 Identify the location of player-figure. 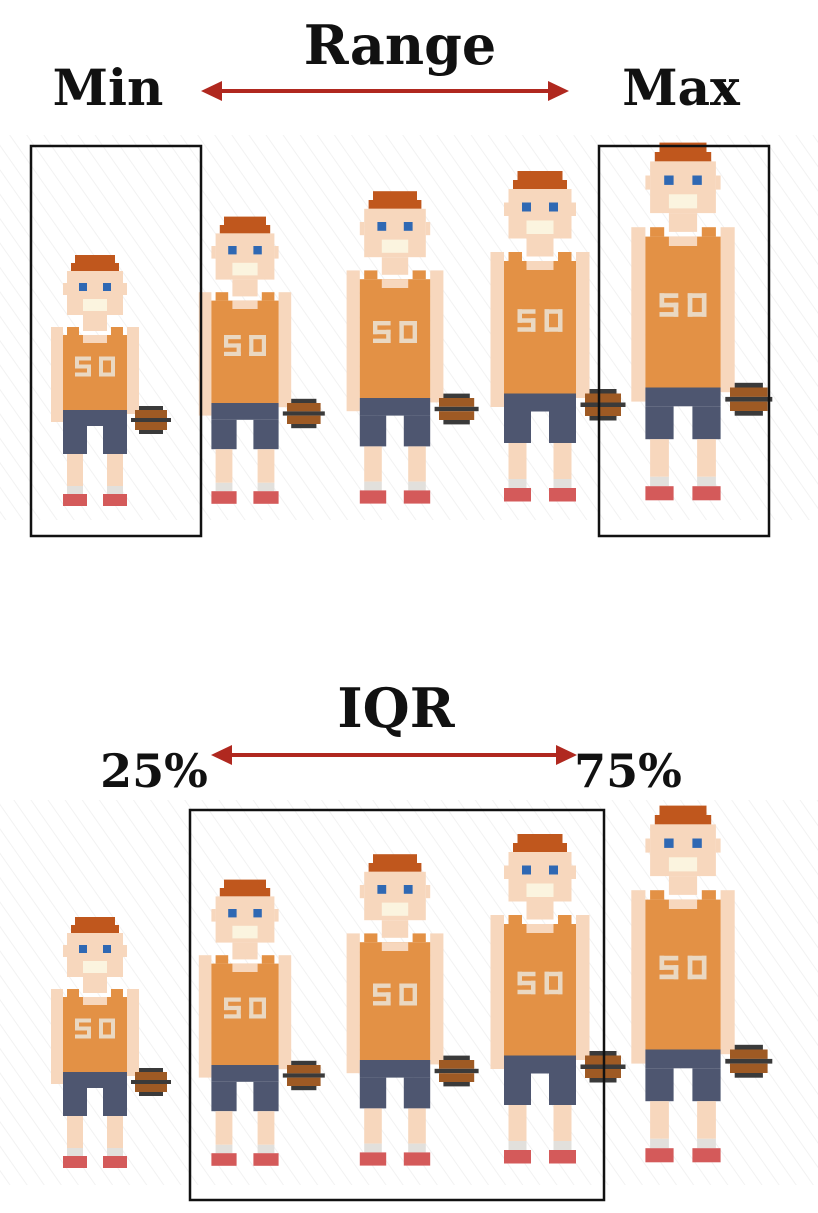
(558, 999).